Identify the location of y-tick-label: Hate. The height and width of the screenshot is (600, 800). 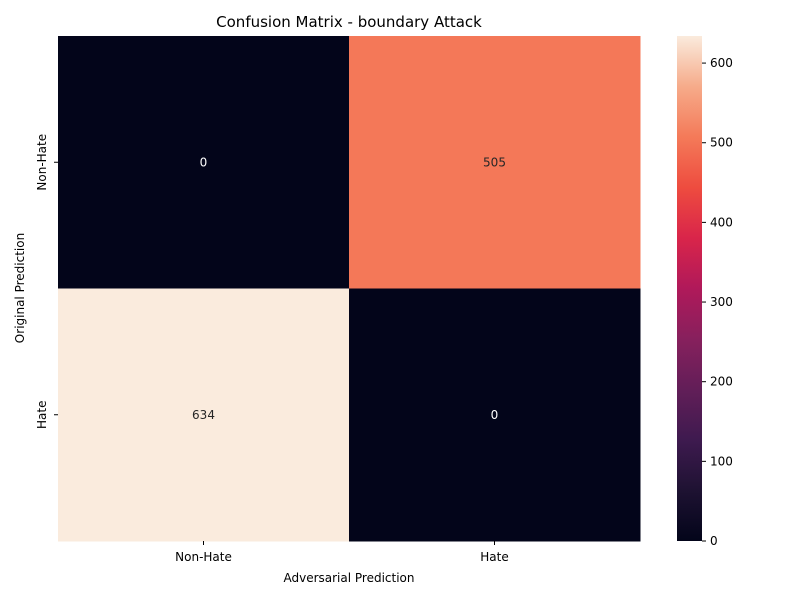
(42, 415).